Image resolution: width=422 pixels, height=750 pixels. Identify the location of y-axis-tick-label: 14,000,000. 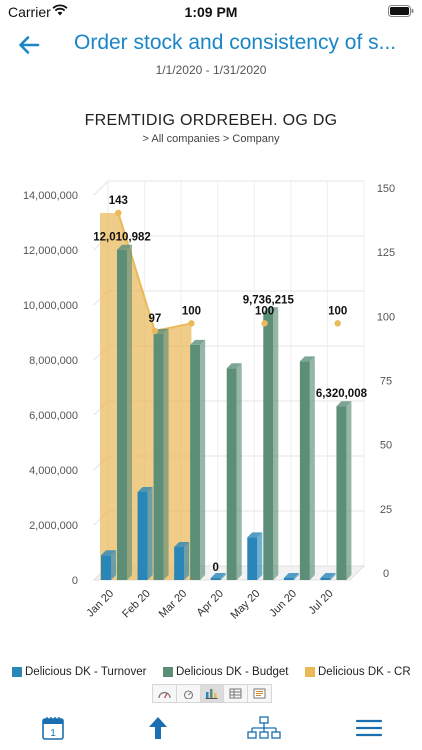
(50, 196).